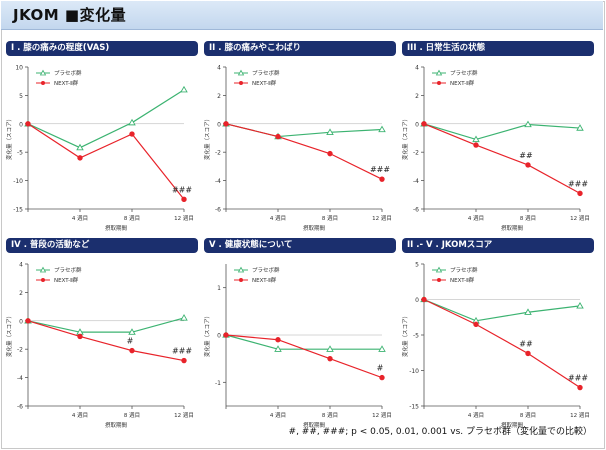 This screenshot has width=606, height=450. I want to click on y-tick-label: 1, so click(219, 288).